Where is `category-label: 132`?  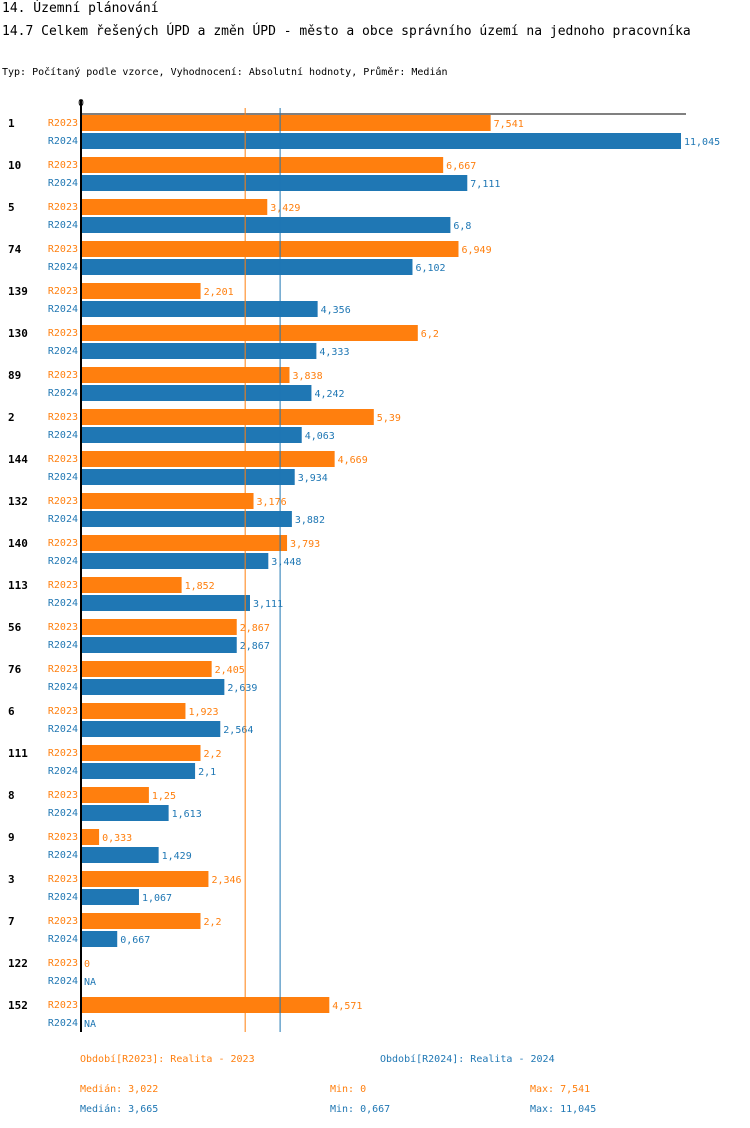
category-label: 132 is located at coordinates (18, 501).